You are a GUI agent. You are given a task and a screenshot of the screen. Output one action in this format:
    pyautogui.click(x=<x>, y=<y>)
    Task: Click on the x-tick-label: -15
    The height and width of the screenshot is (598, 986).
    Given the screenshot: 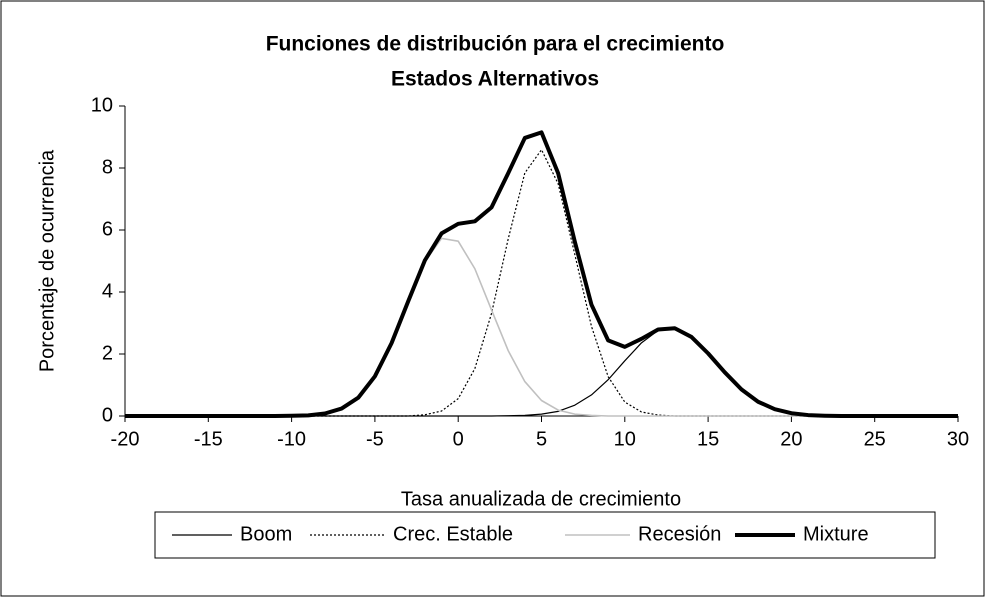 What is the action you would take?
    pyautogui.click(x=208, y=439)
    